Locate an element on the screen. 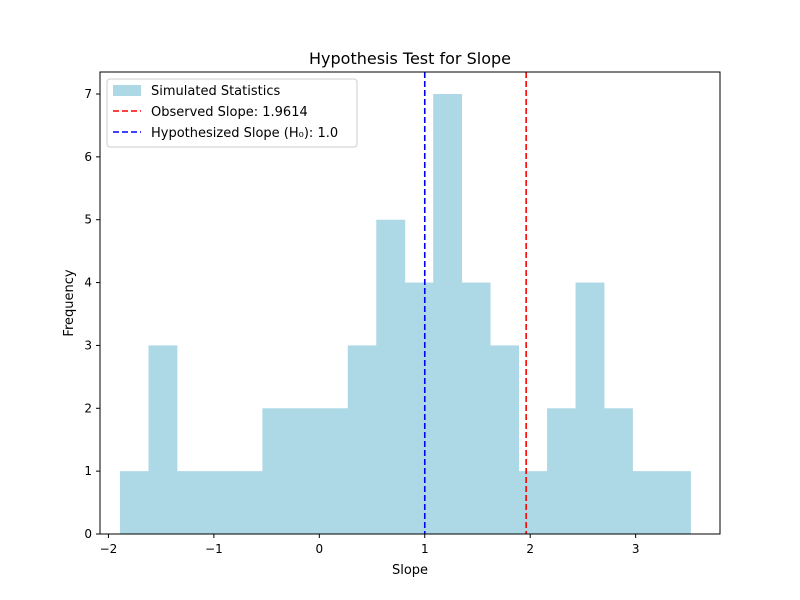 The height and width of the screenshot is (600, 800). chart-title: Hypothesis Test for Slope is located at coordinates (410, 58).